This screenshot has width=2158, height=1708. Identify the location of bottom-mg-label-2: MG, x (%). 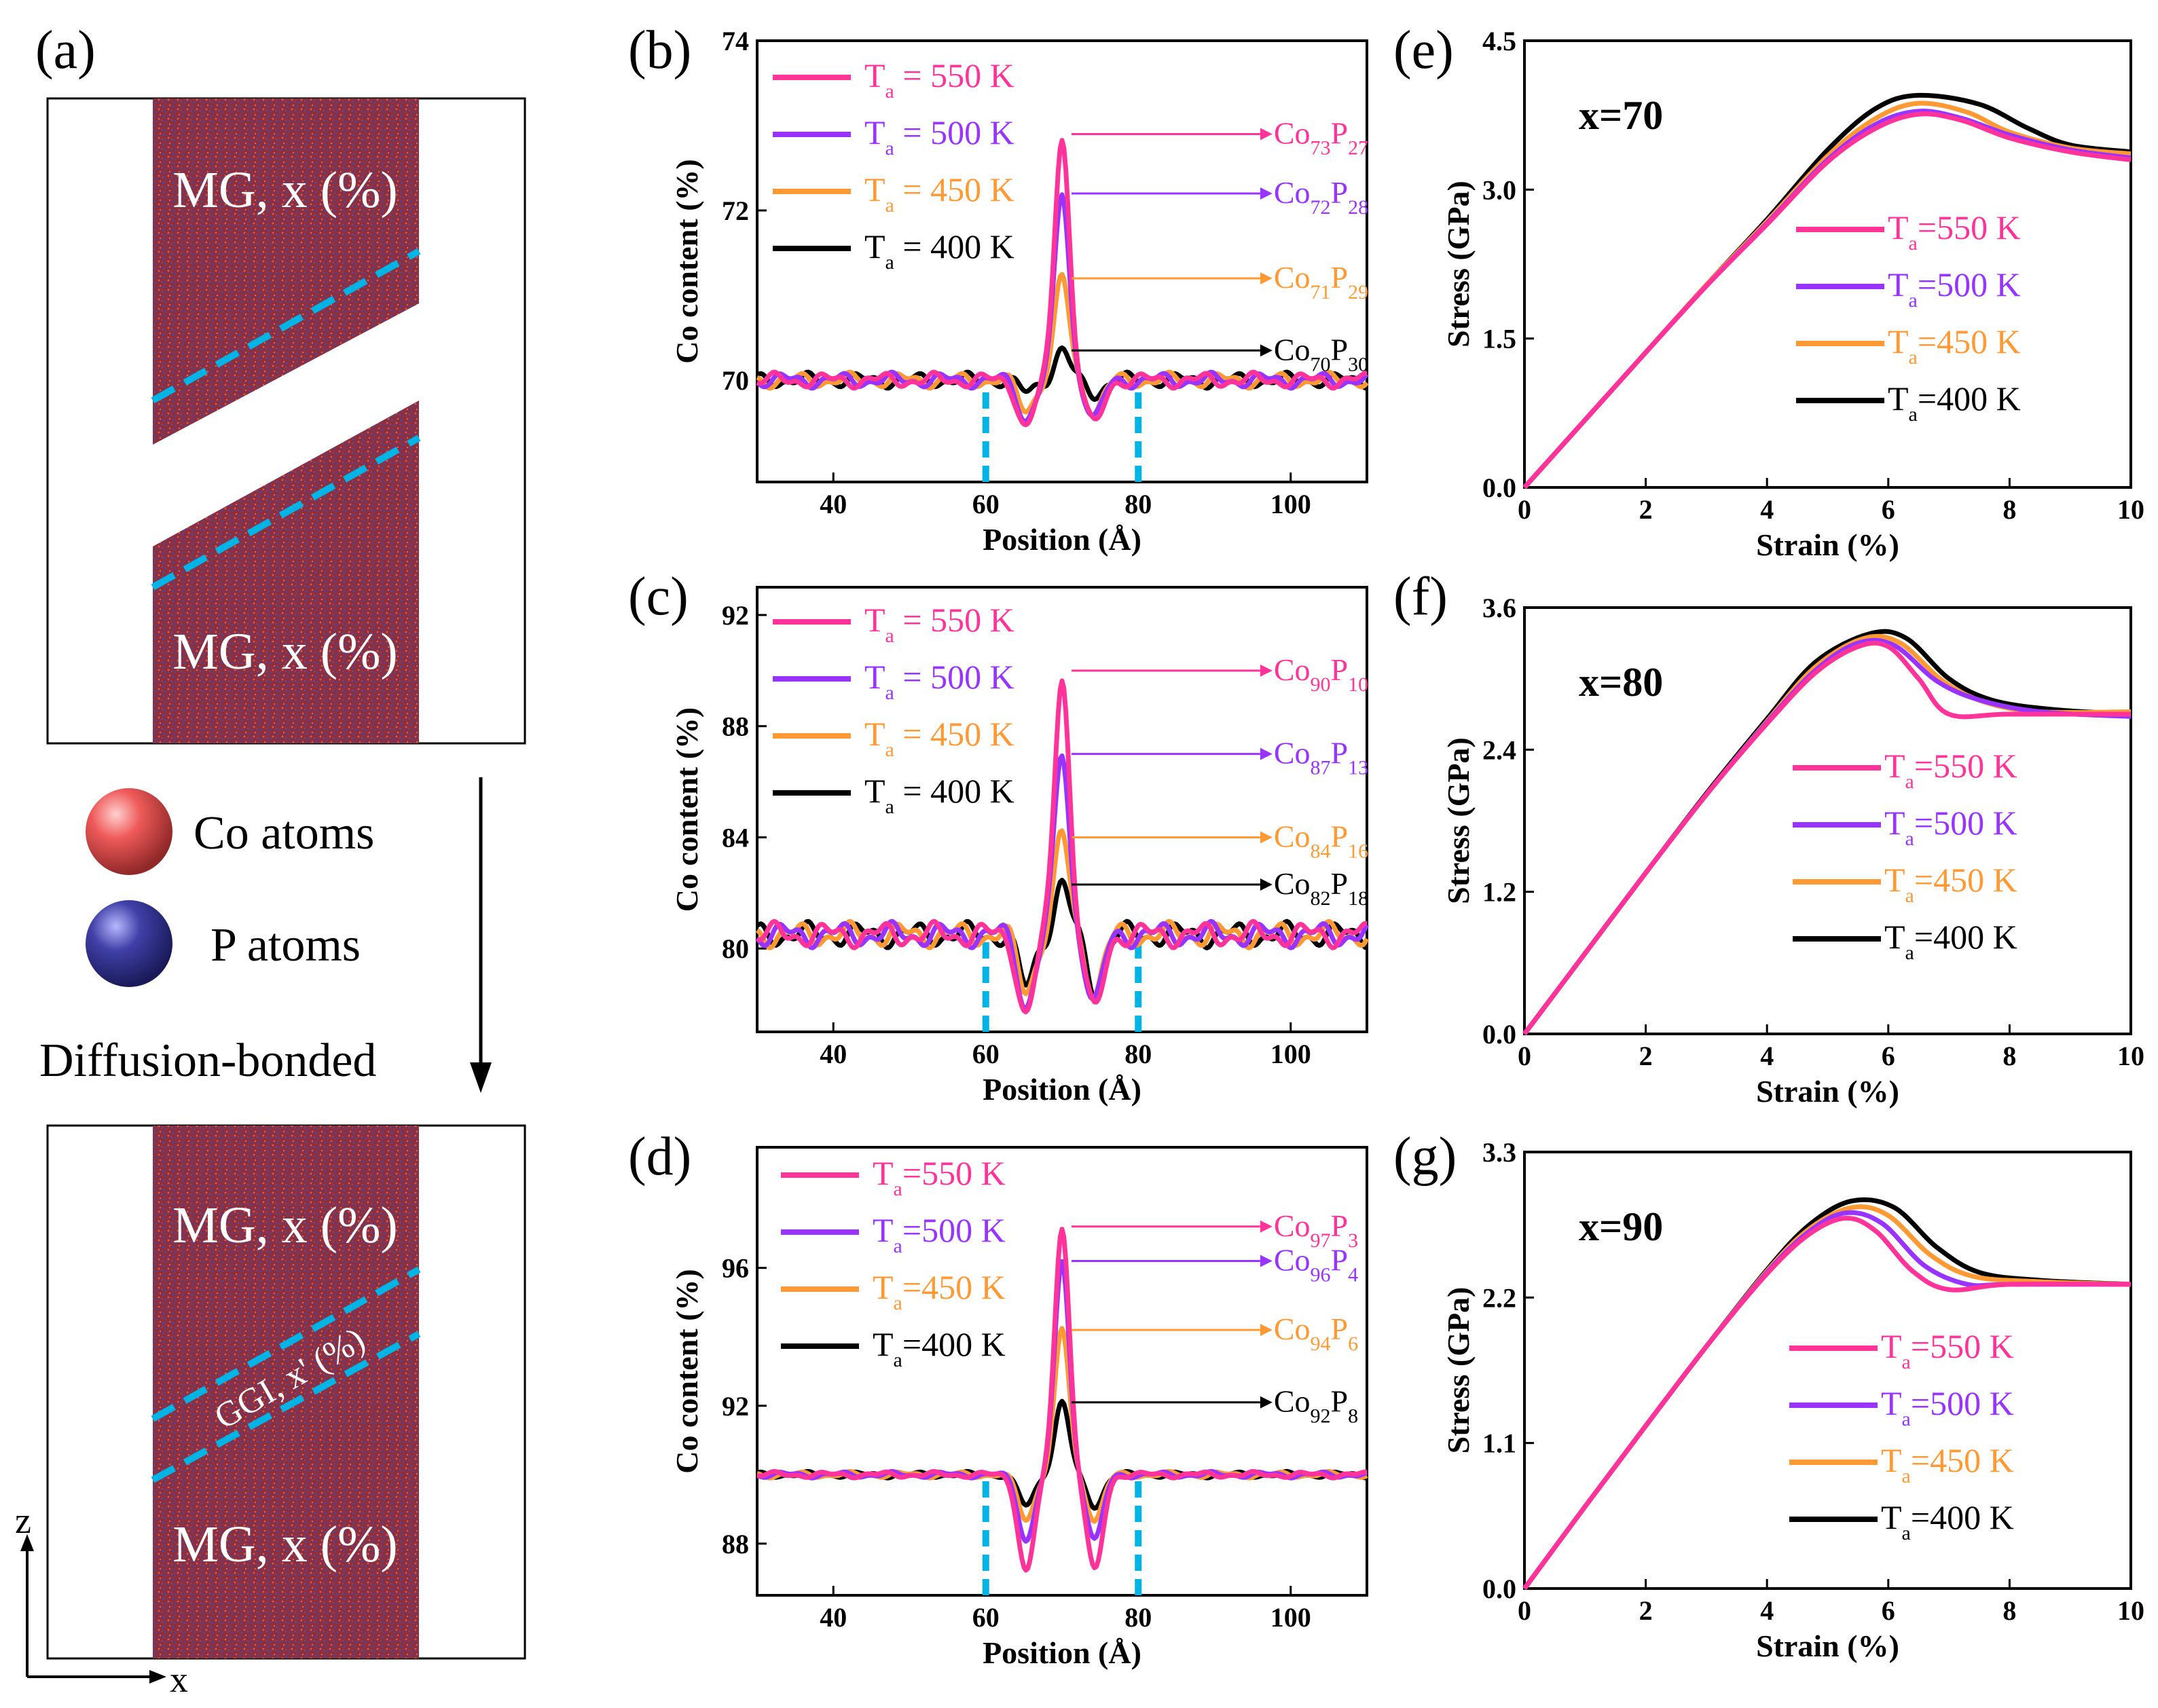
(284, 1545).